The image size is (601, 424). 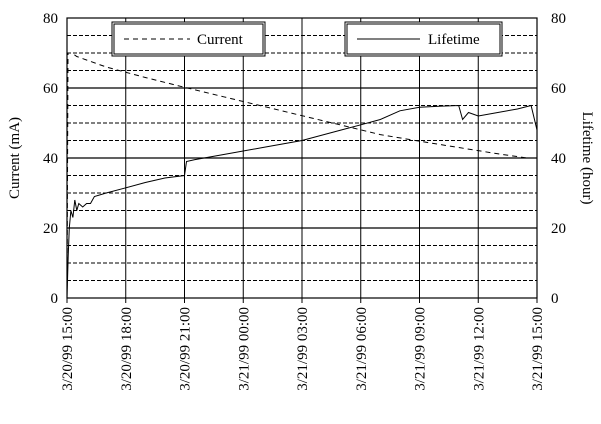 I want to click on y-right-tick-labels: 0 20 40 60 80, so click(x=558, y=159).